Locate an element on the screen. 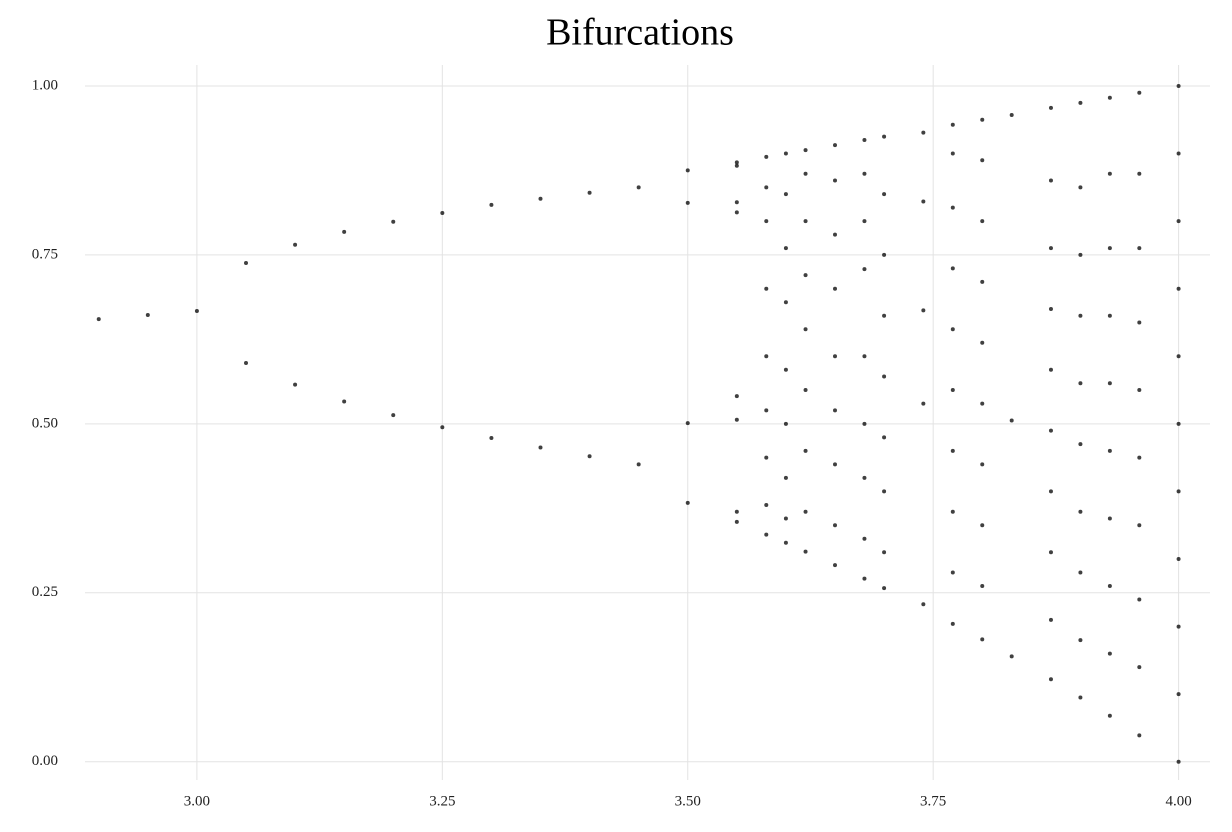 Image resolution: width=1232 pixels, height=832 pixels. x-tick-label: 3.25 is located at coordinates (442, 801).